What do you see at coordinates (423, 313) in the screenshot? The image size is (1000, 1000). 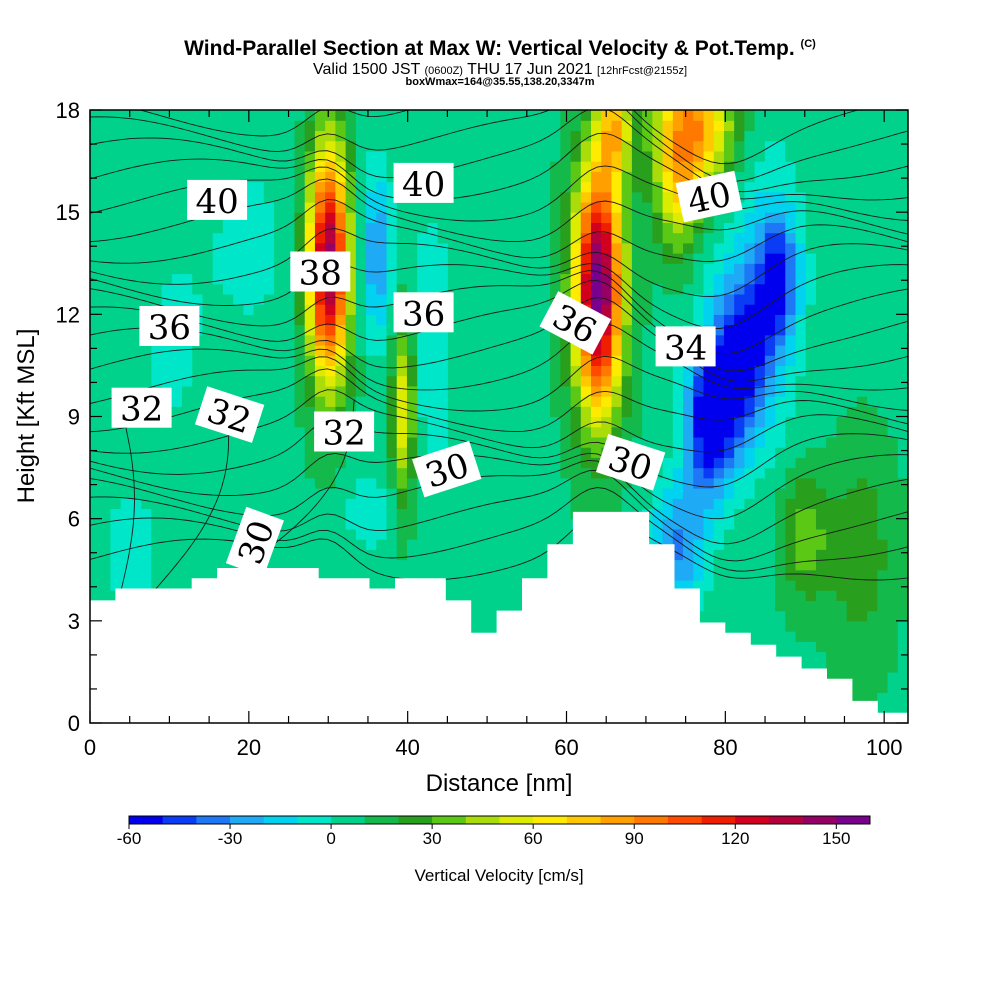 I see `contour-label: 36` at bounding box center [423, 313].